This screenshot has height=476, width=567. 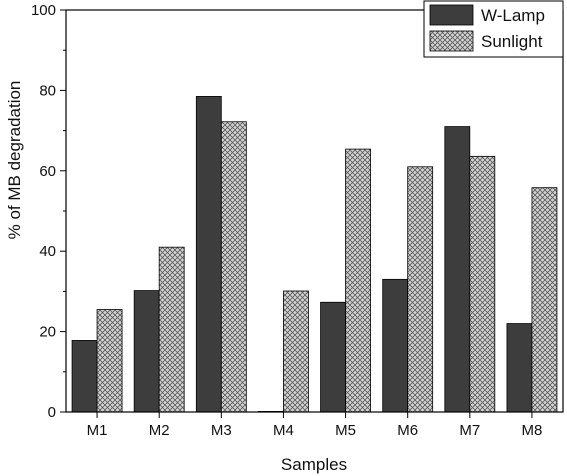 I want to click on legend-label-w-lamp: W-Lamp, so click(x=513, y=15).